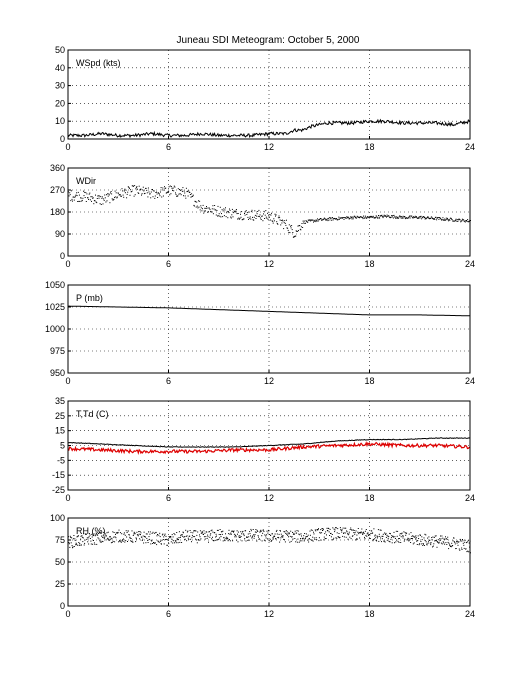 The image size is (520, 683). I want to click on wspd-series-line, so click(269, 128).